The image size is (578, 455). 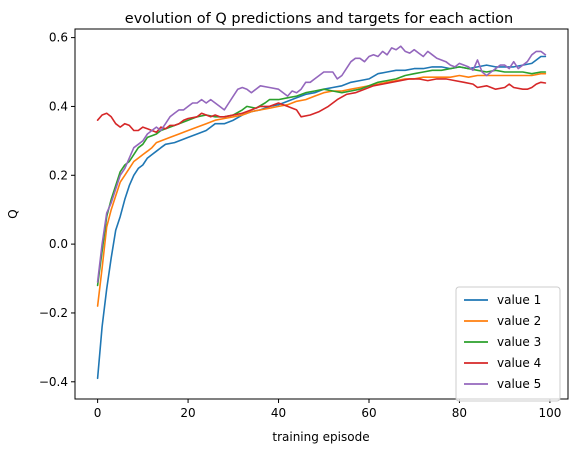 I want to click on y-tick-label: −0.4, so click(x=53, y=382).